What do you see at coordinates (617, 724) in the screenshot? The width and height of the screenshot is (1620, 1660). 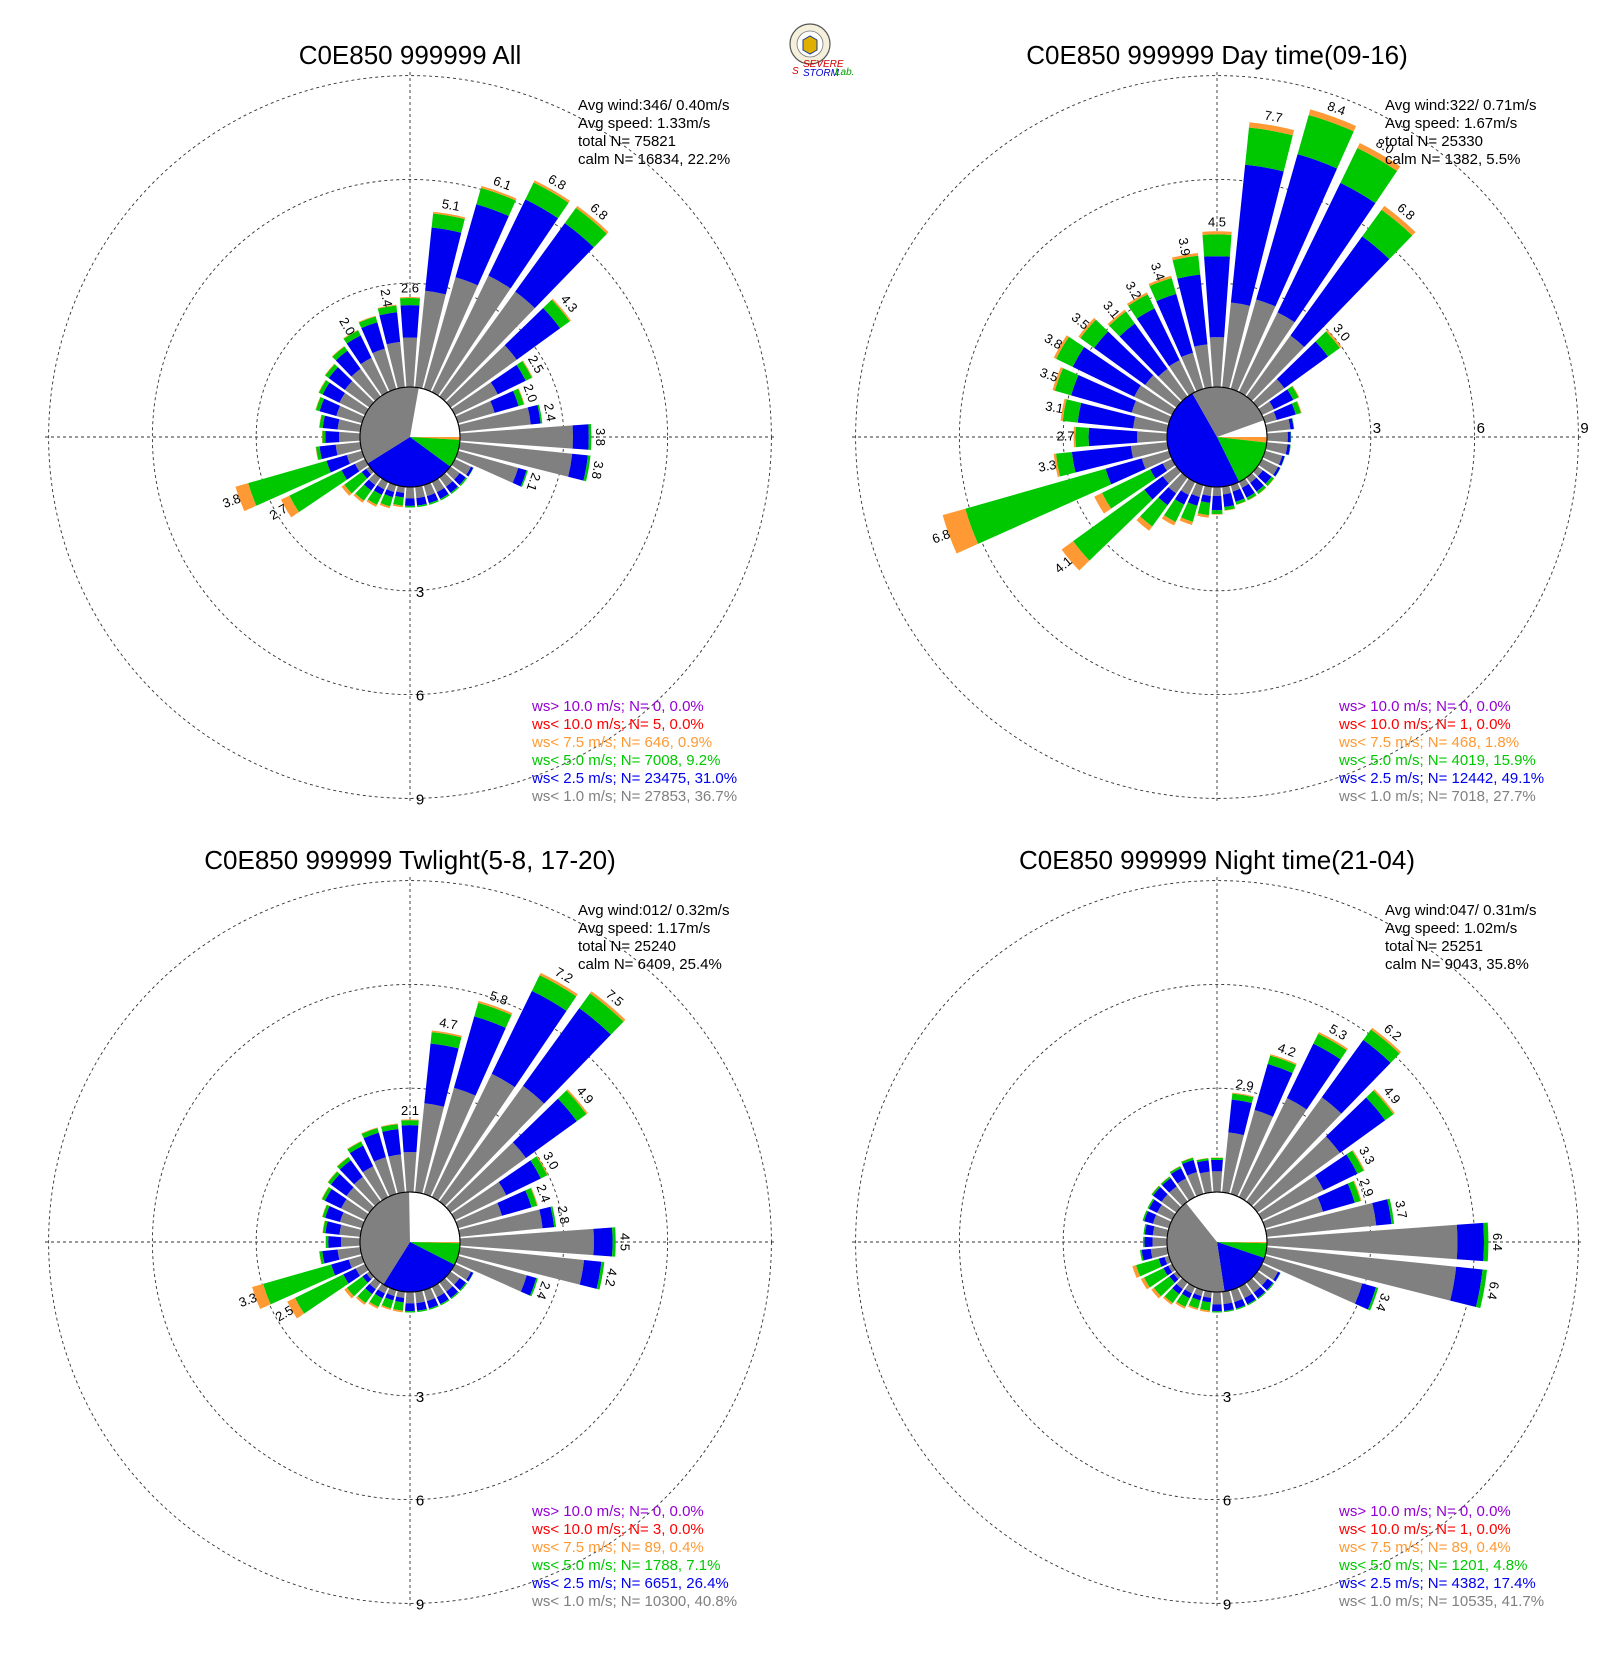 I see `legend-entry-lt10: ws< 10.0 m/s; N= 5, 0.0%` at bounding box center [617, 724].